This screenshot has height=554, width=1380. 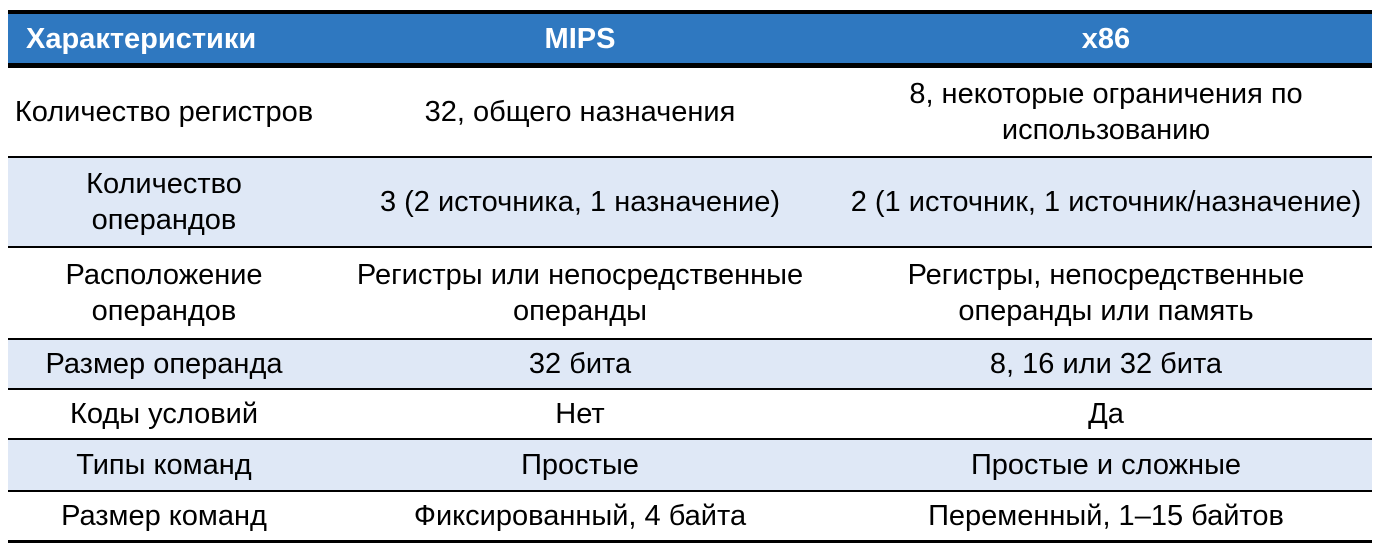 I want to click on table-cell: Простые и сложные, so click(x=1106, y=465).